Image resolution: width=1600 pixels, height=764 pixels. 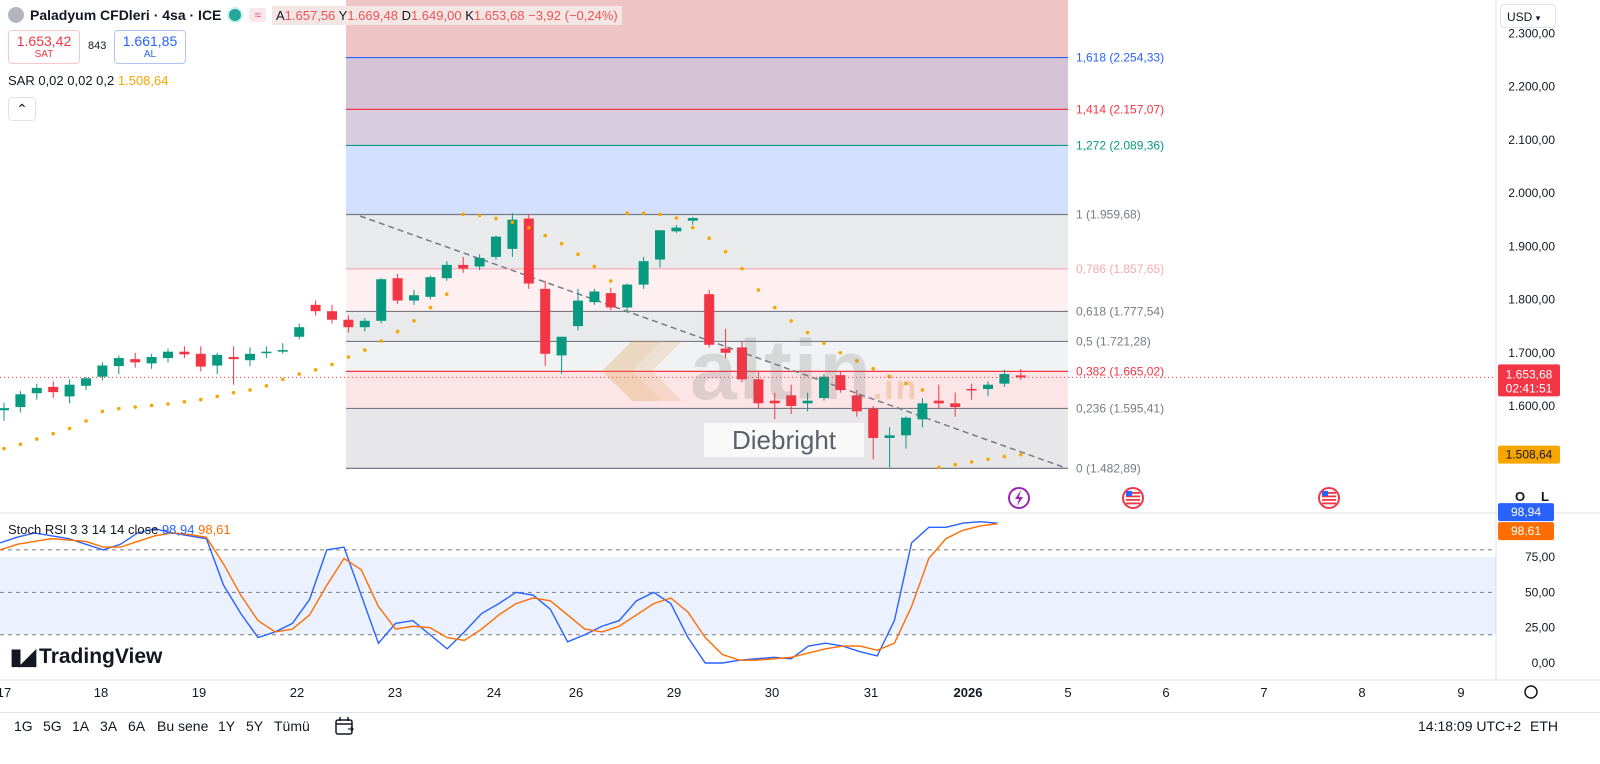 I want to click on range-button: 6A, so click(x=137, y=726).